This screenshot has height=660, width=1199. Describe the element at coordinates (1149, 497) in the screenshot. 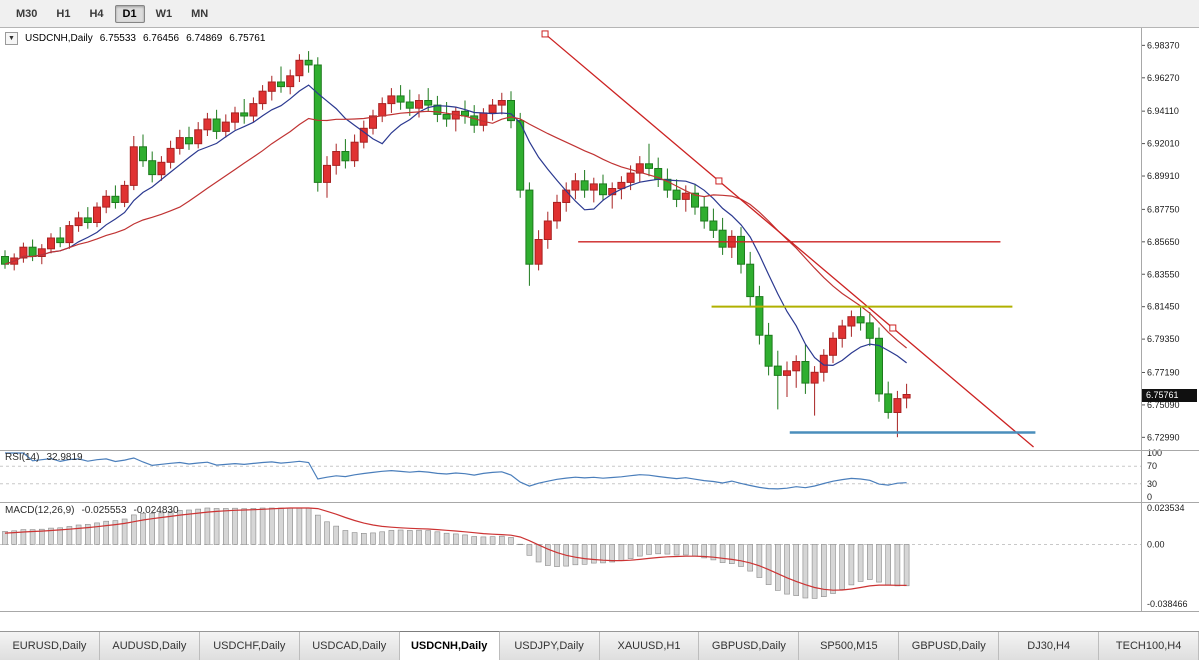

I see `svg-text: 0` at that location.